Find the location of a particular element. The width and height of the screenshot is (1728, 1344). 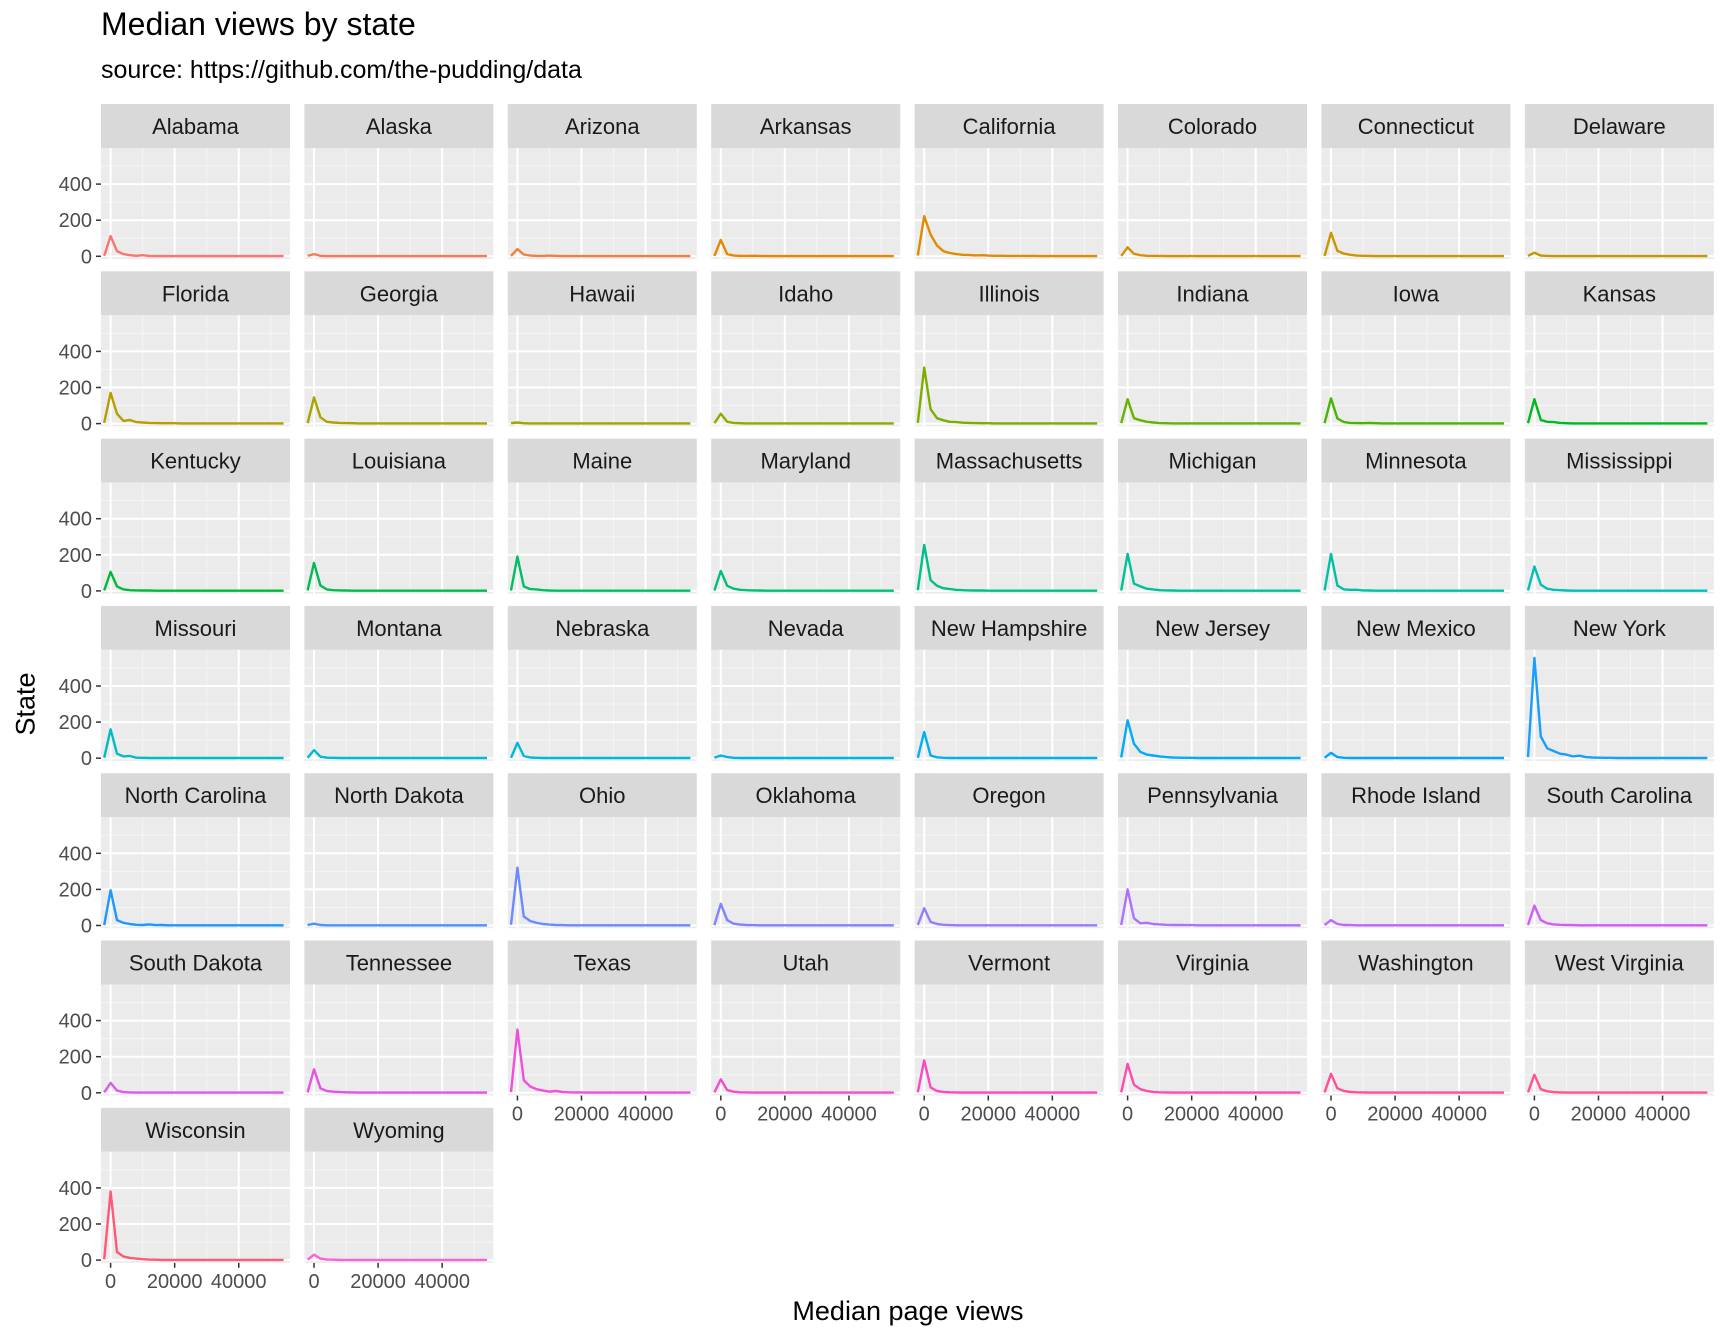

series-line-north-dakota is located at coordinates (397, 924).